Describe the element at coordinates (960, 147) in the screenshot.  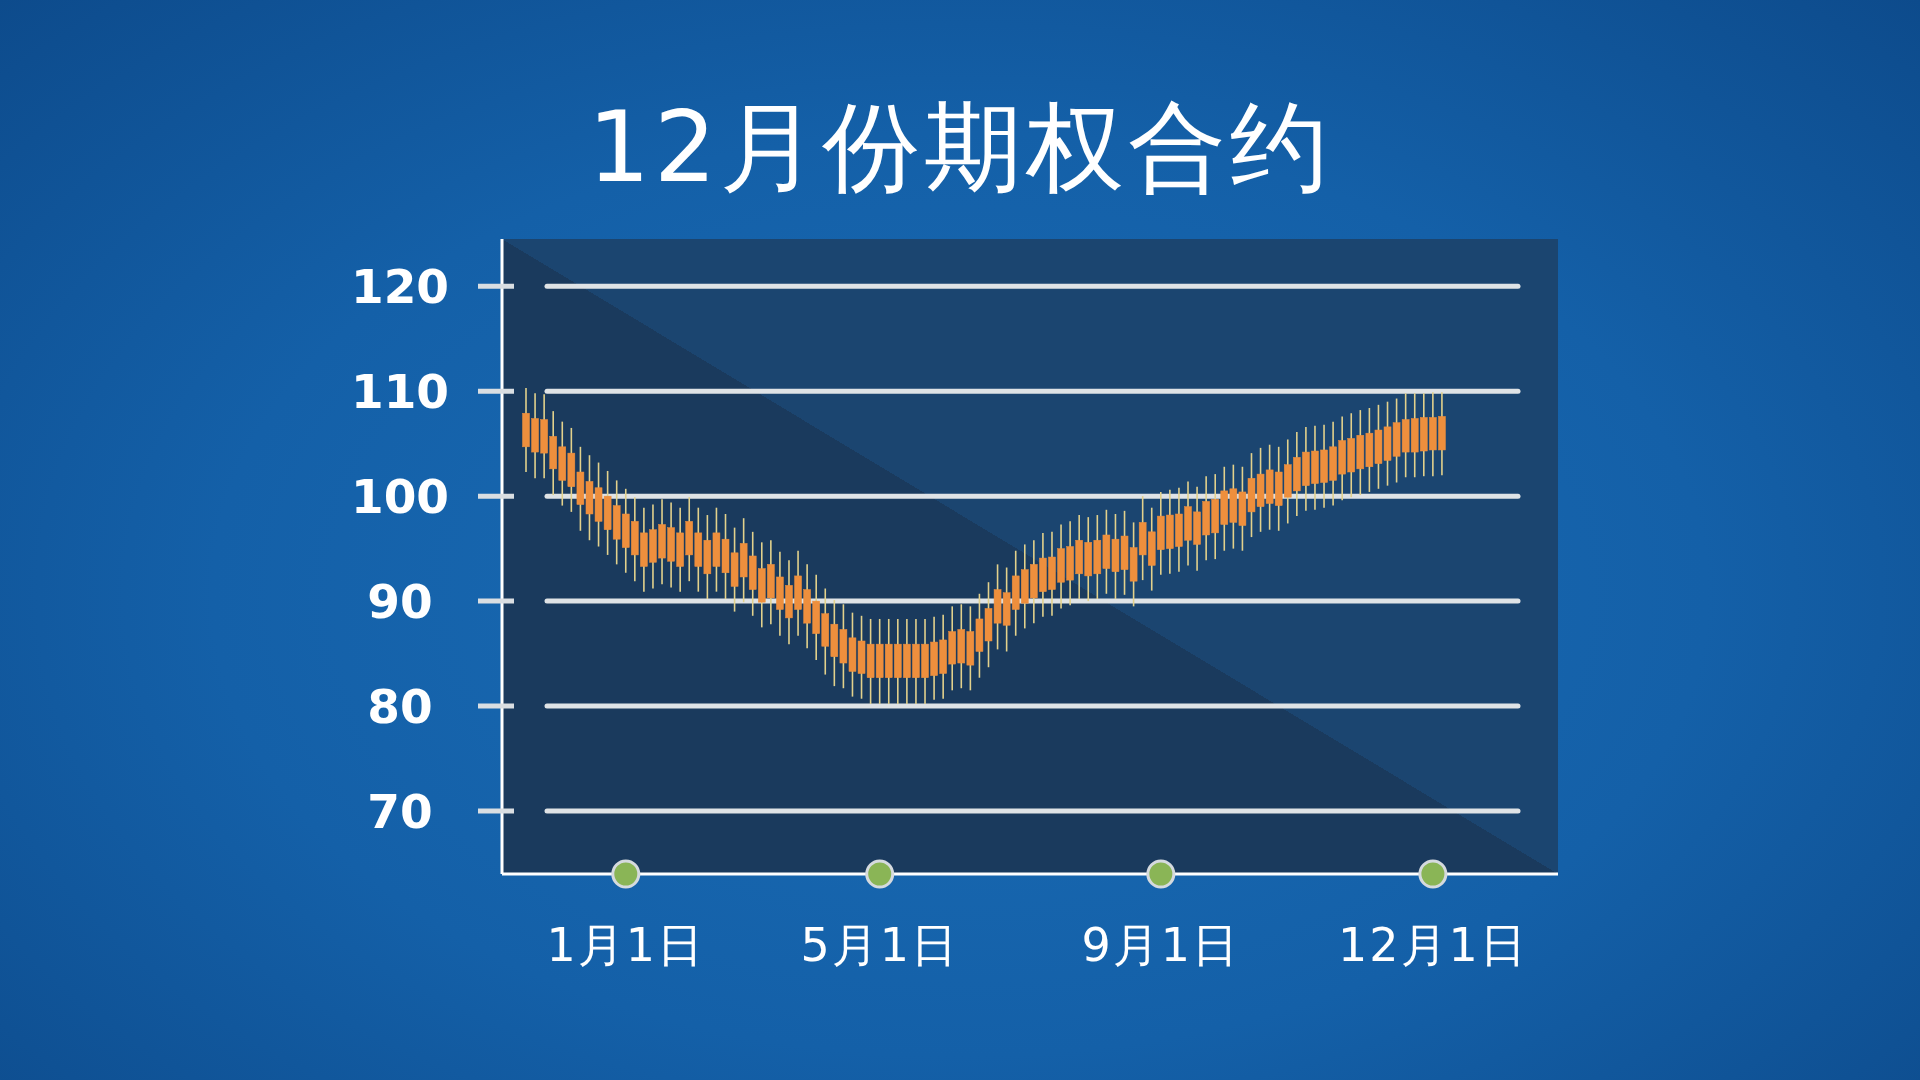
I see `chart-title: 12月份期权合约` at that location.